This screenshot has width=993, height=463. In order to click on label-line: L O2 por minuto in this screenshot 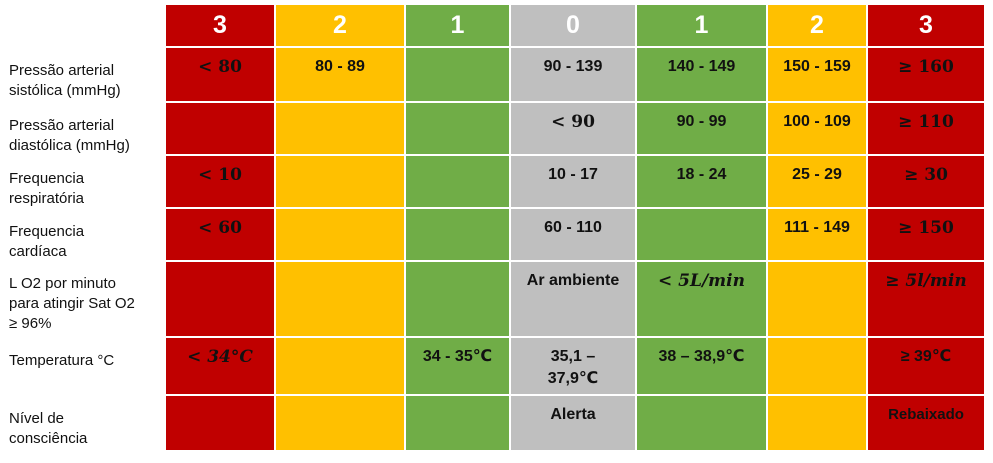, I will do `click(62, 283)`.